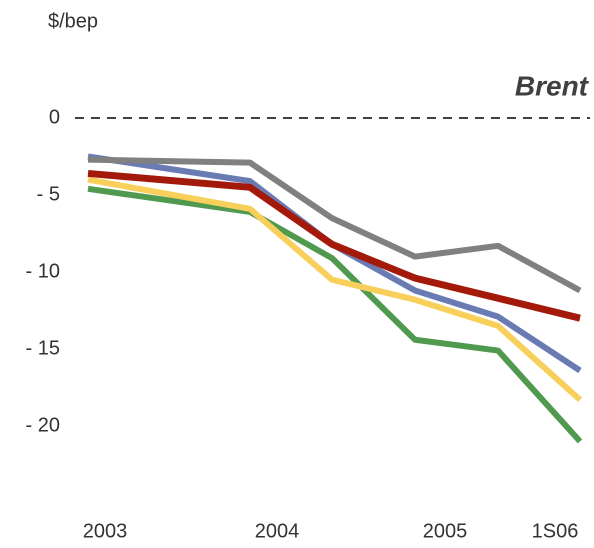  What do you see at coordinates (48, 194) in the screenshot?
I see `y-tick-label: - 5` at bounding box center [48, 194].